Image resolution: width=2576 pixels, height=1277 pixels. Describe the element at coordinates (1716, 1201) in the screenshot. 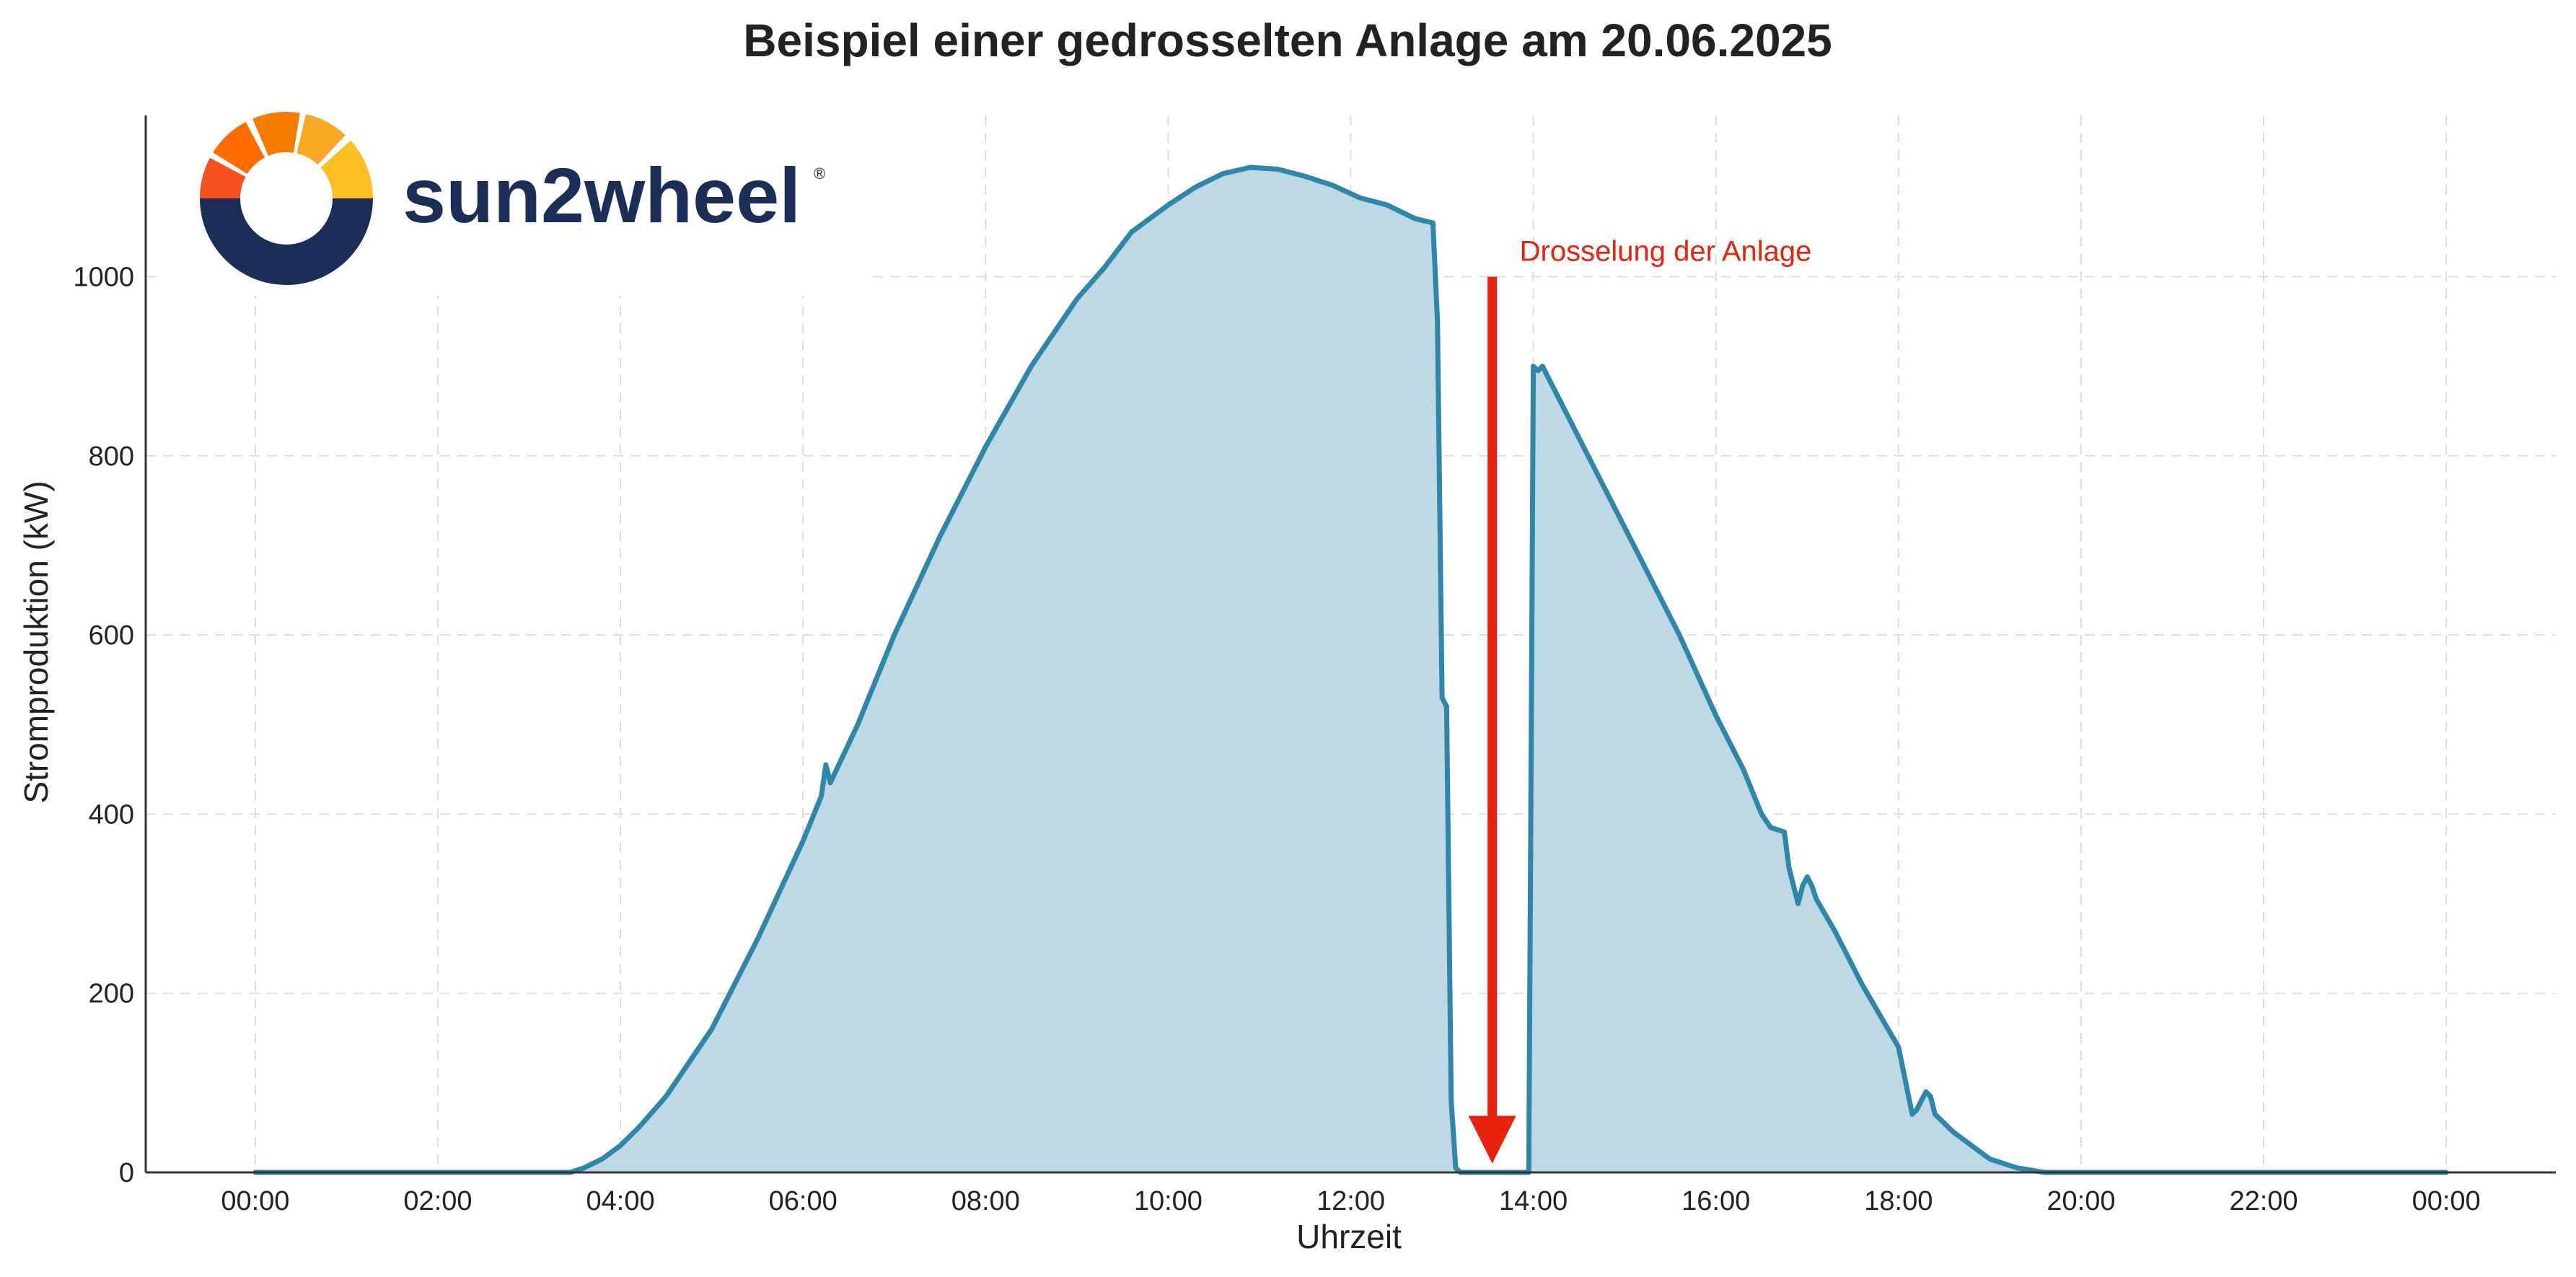

I see `x-tick-label: 16:00` at that location.